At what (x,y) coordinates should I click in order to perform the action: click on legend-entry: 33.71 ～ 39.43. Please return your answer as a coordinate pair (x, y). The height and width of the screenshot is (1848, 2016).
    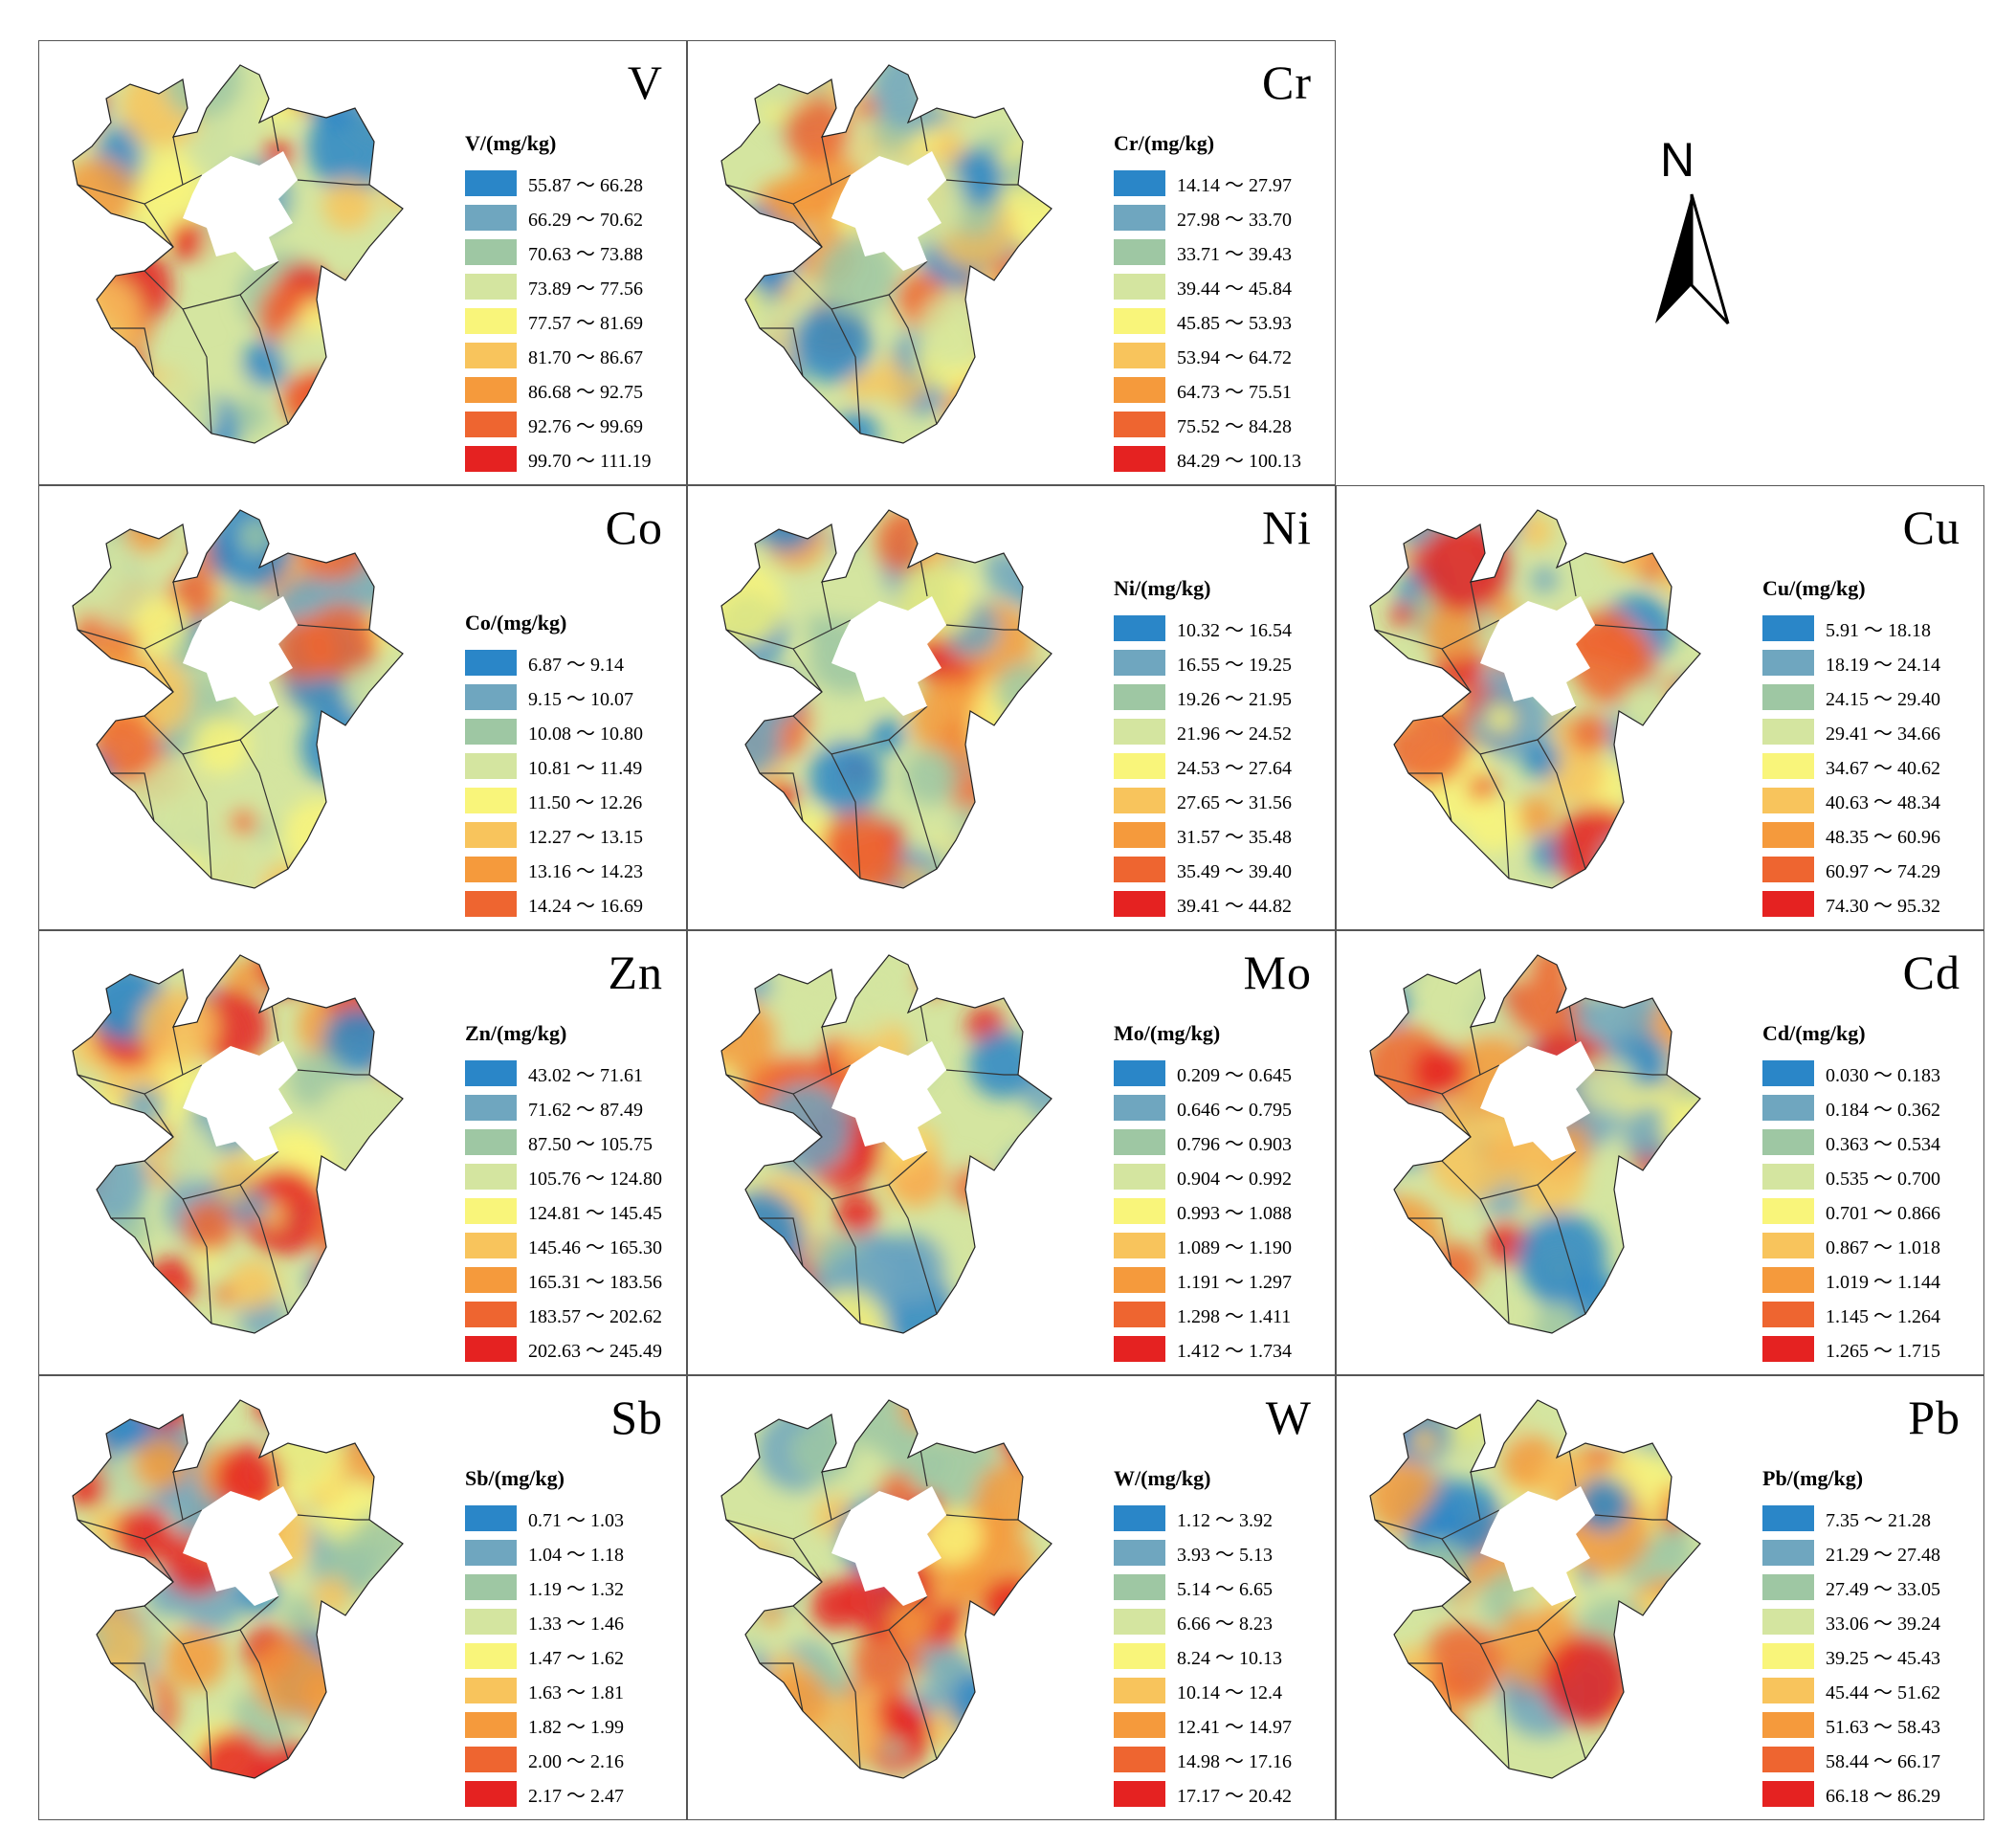
    Looking at the image, I should click on (1207, 252).